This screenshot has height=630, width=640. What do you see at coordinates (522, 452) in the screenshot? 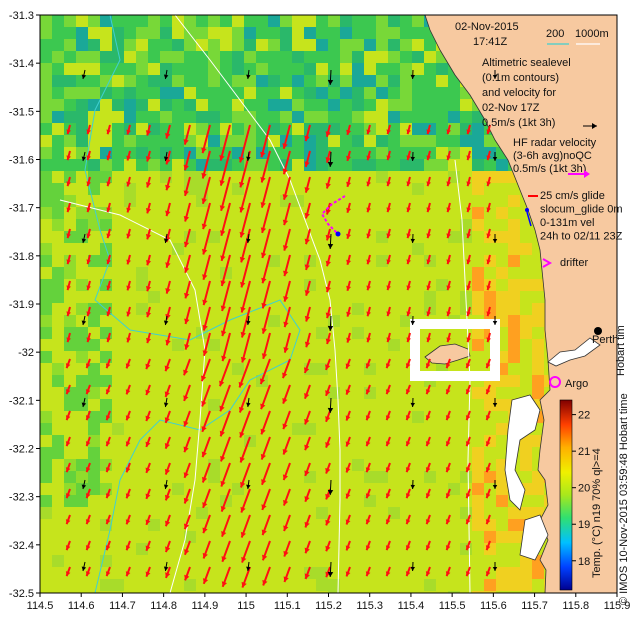
I see `cockburn-sound` at bounding box center [522, 452].